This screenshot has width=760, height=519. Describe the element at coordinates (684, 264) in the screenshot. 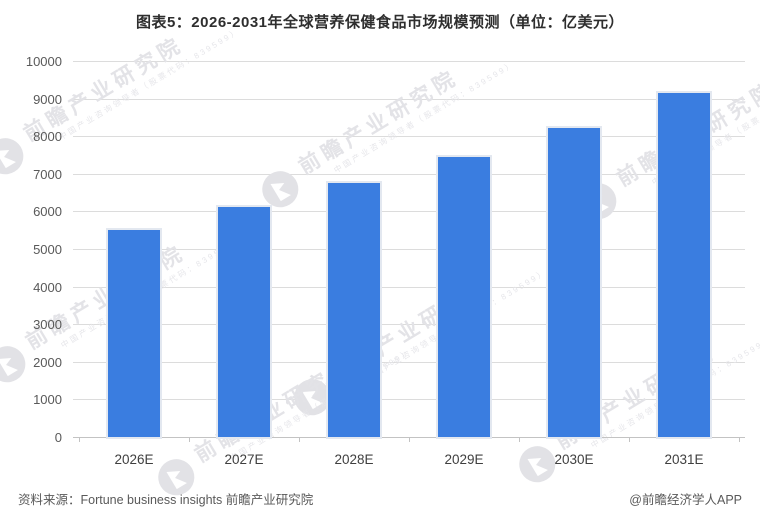

I see `bar-2031E` at that location.